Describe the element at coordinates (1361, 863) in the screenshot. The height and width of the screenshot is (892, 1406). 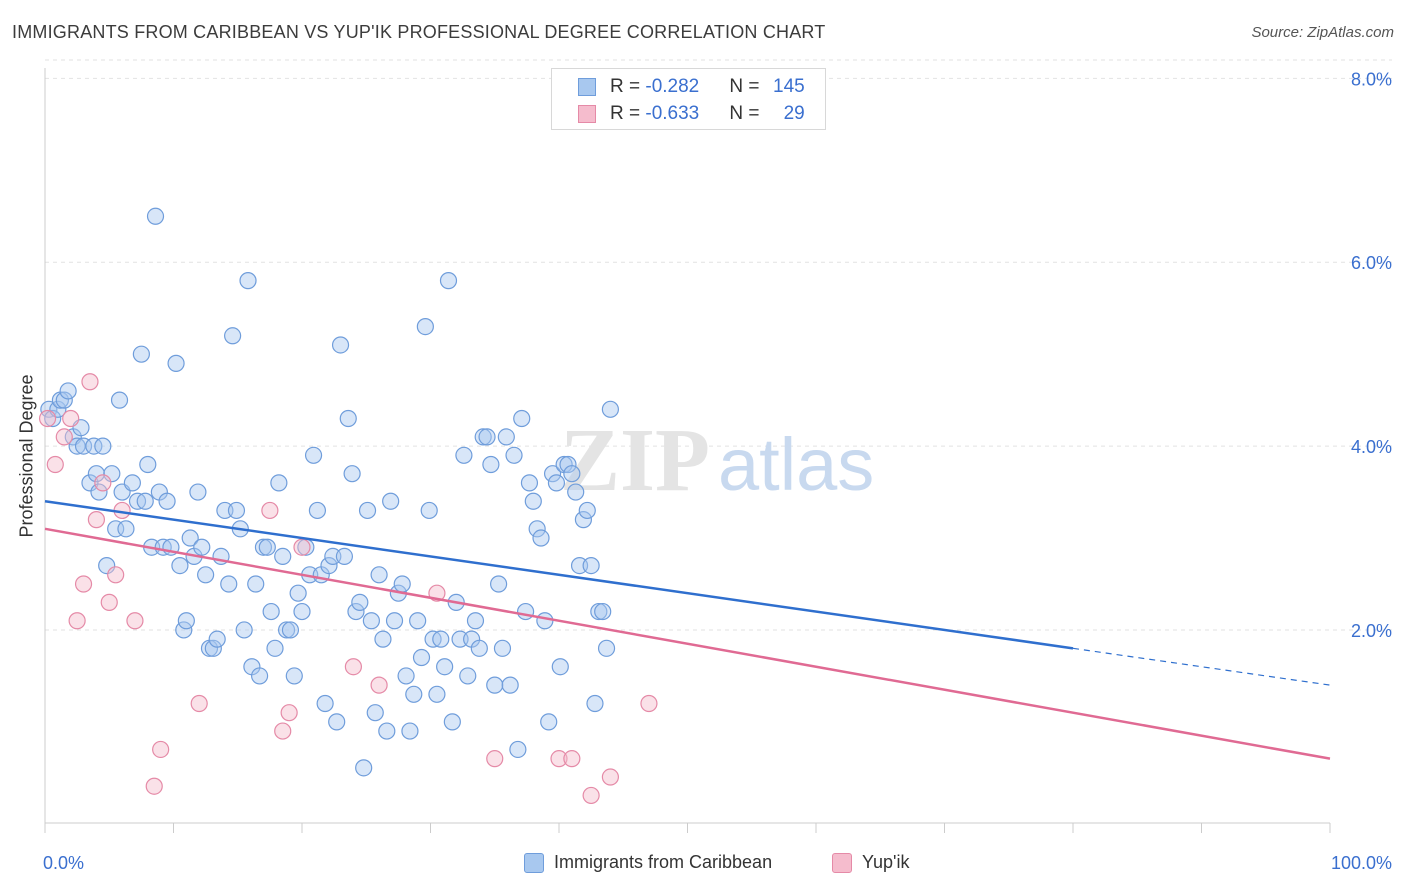
I see `x-tick-label-max: 100.0%` at that location.